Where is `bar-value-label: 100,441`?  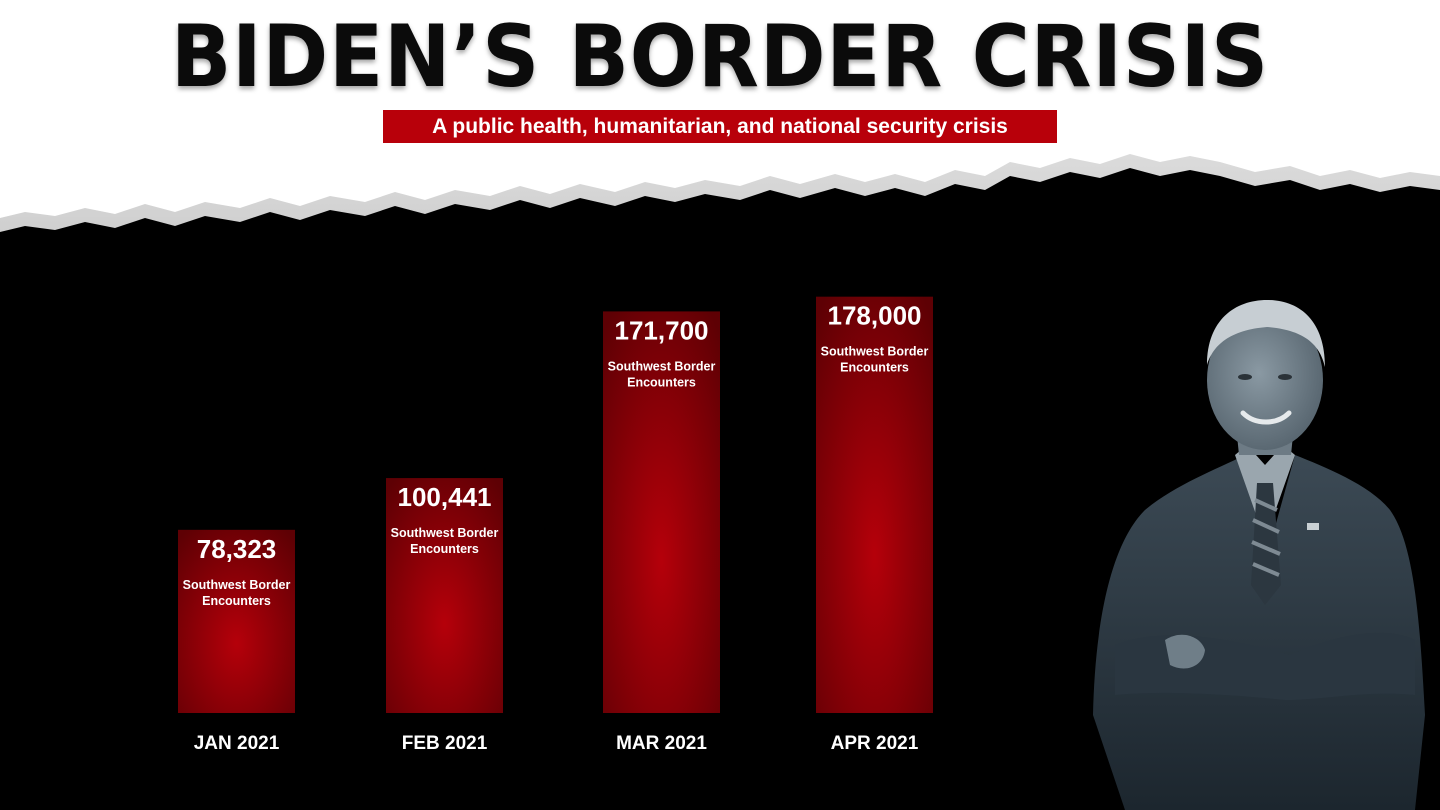
bar-value-label: 100,441 is located at coordinates (445, 497).